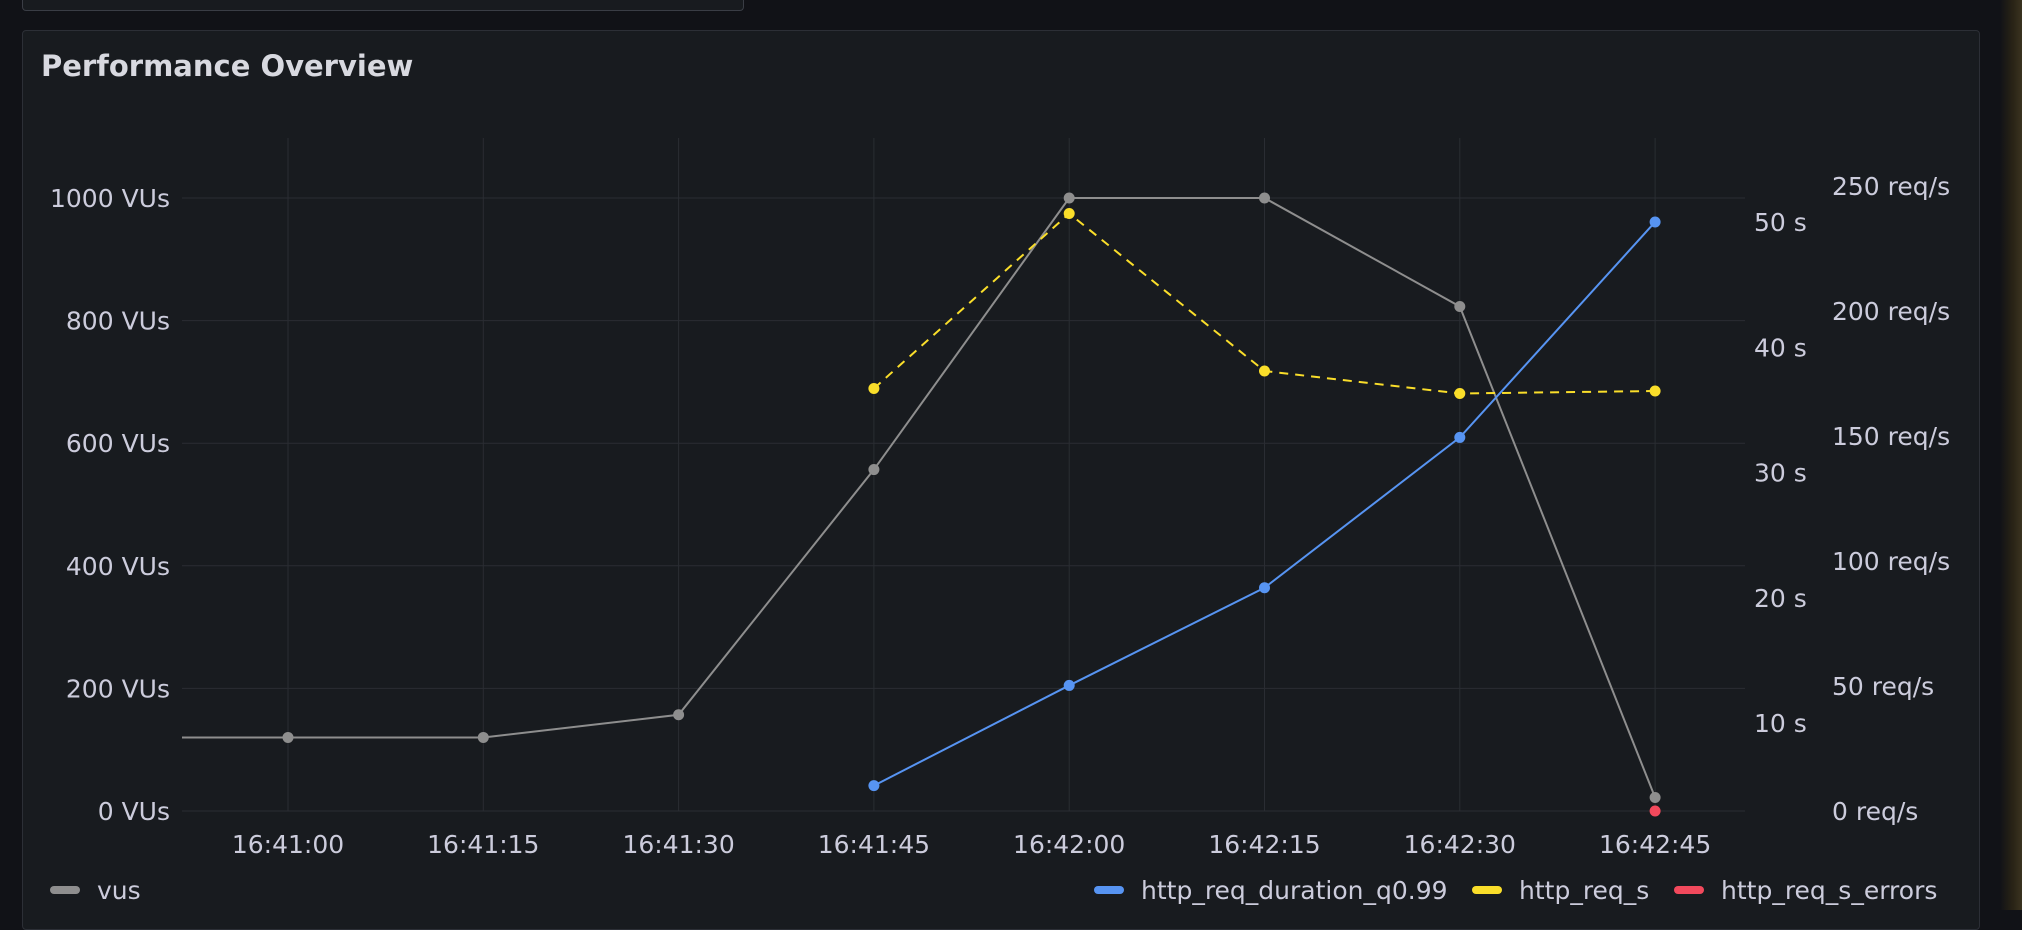 This screenshot has height=930, width=2022. Describe the element at coordinates (118, 566) in the screenshot. I see `left-axis-tick-label: 400 VUs` at that location.